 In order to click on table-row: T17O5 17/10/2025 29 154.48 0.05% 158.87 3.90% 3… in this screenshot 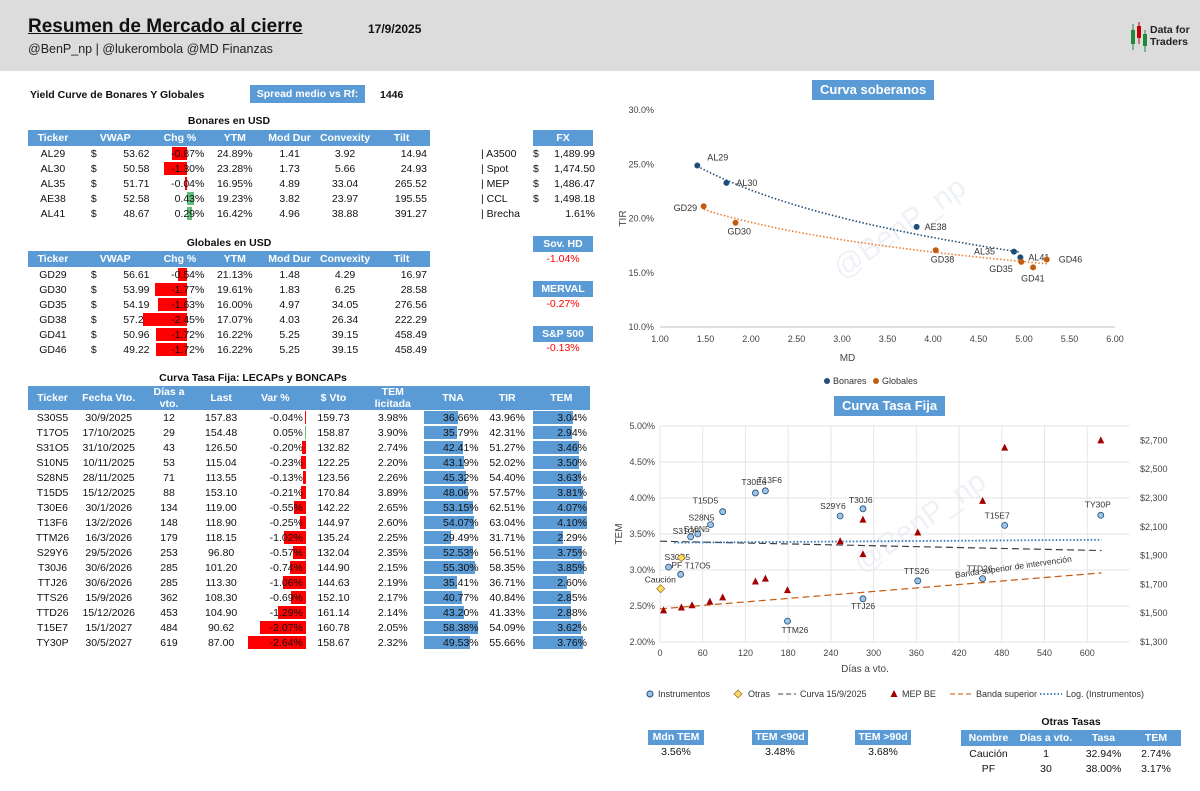, I will do `click(309, 432)`.